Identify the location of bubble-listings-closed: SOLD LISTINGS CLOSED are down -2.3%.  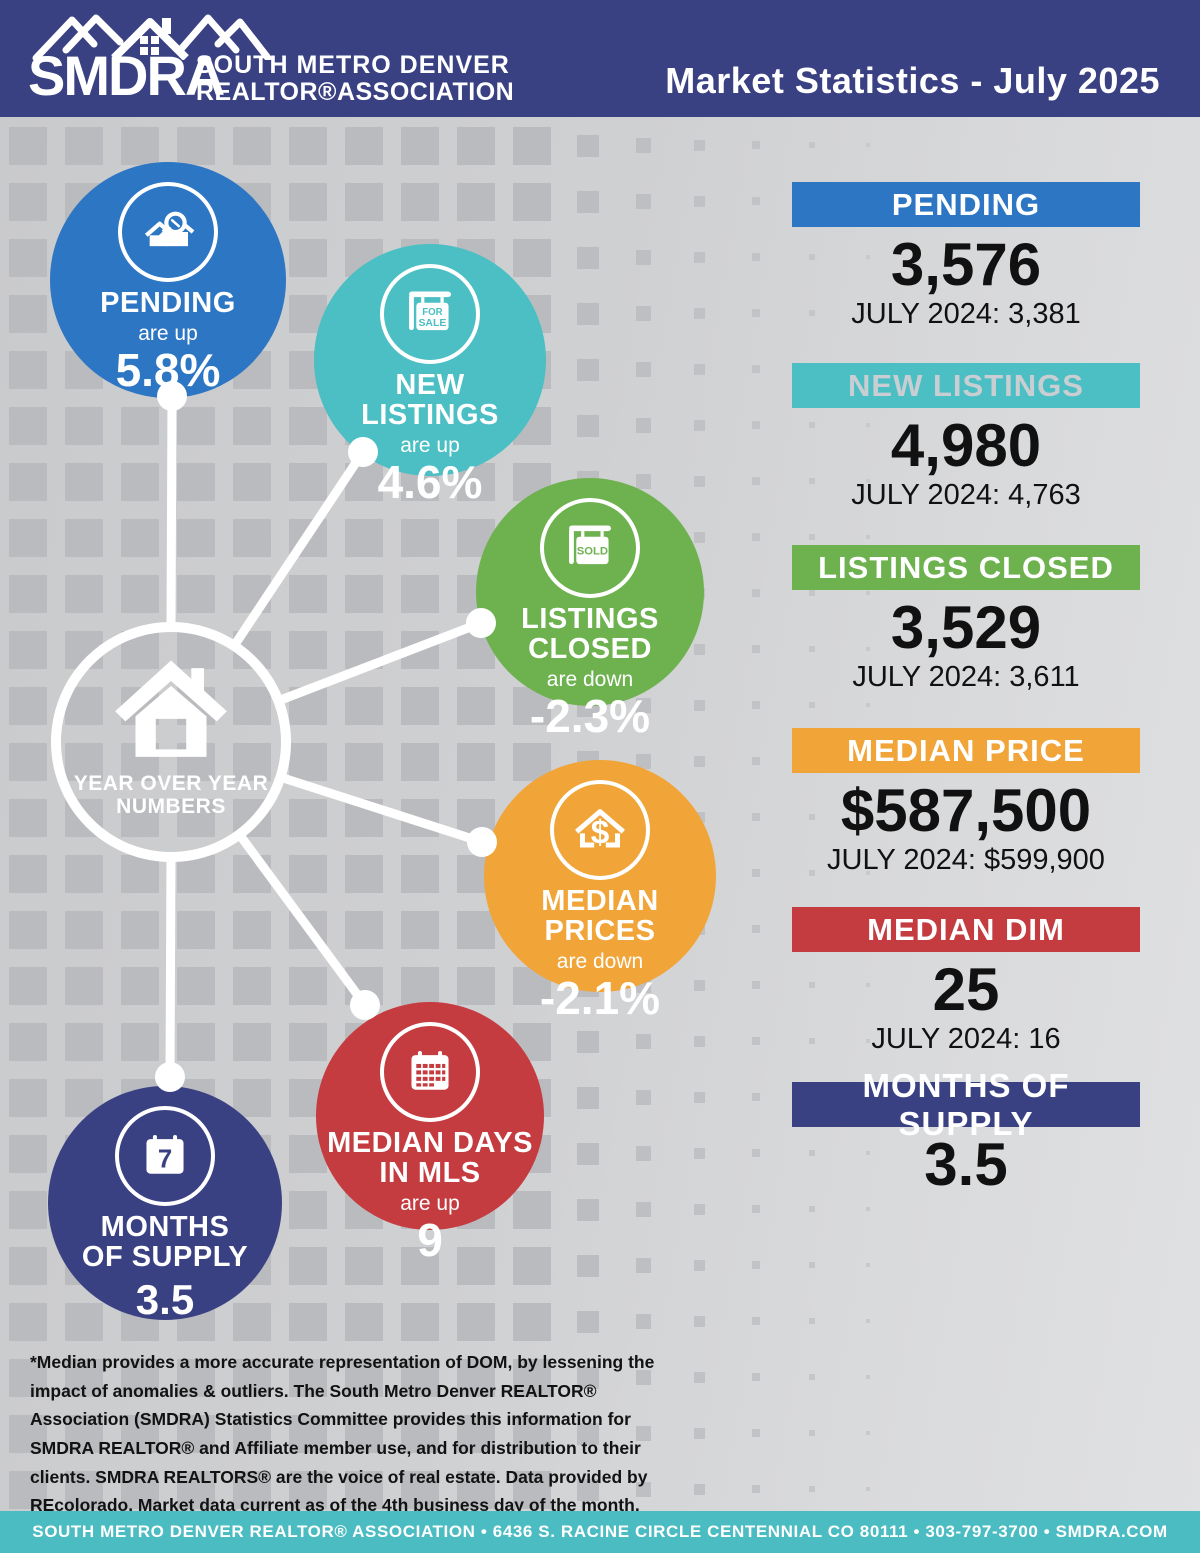
(590, 609).